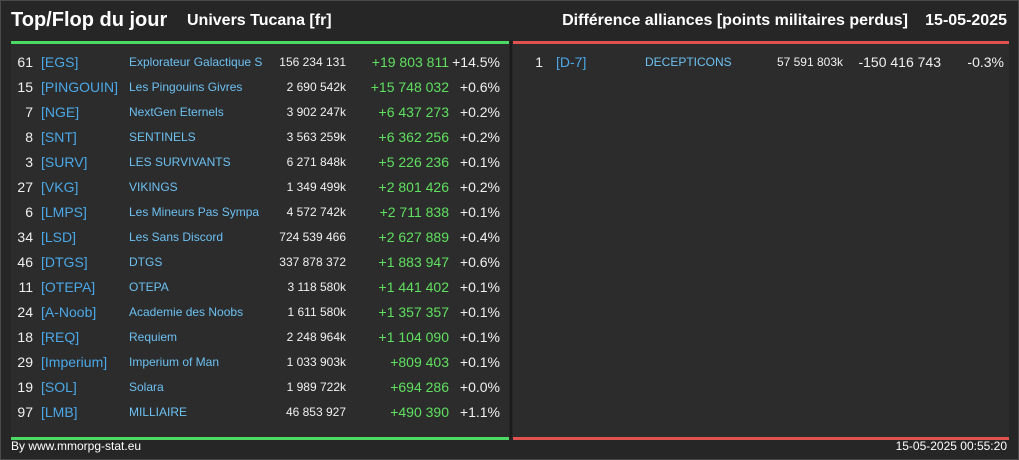 The image size is (1019, 460). Describe the element at coordinates (29, 137) in the screenshot. I see `rank-cell: 8` at that location.